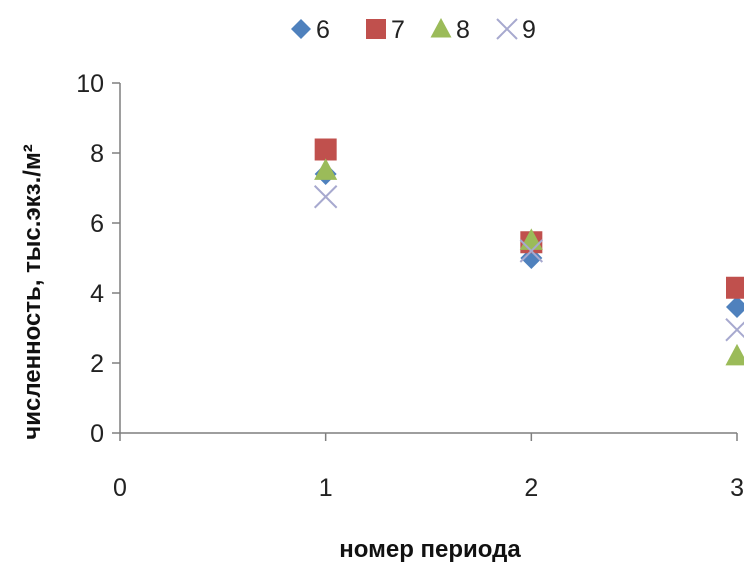 This screenshot has height=563, width=744. I want to click on legend-item-9: 9, so click(516, 30).